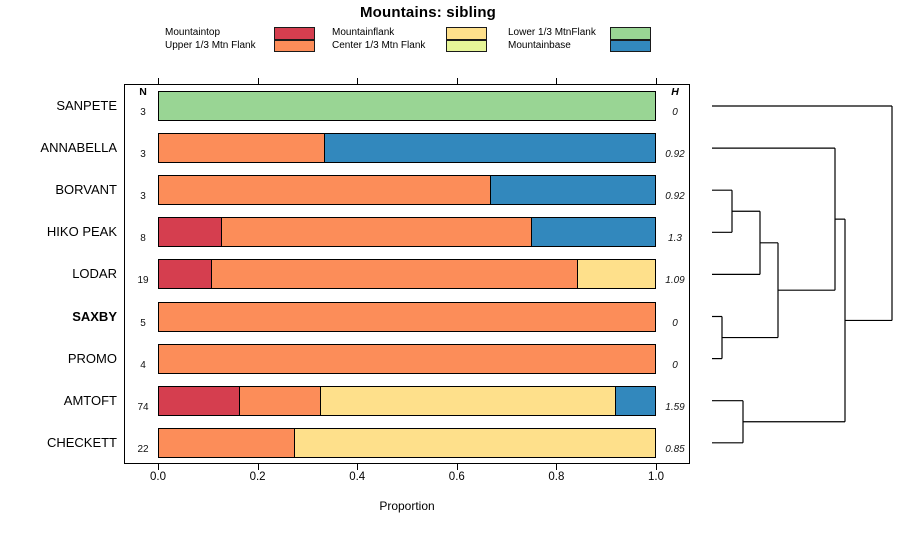 The image size is (900, 540). I want to click on legend-swatch-upper13, so click(294, 45).